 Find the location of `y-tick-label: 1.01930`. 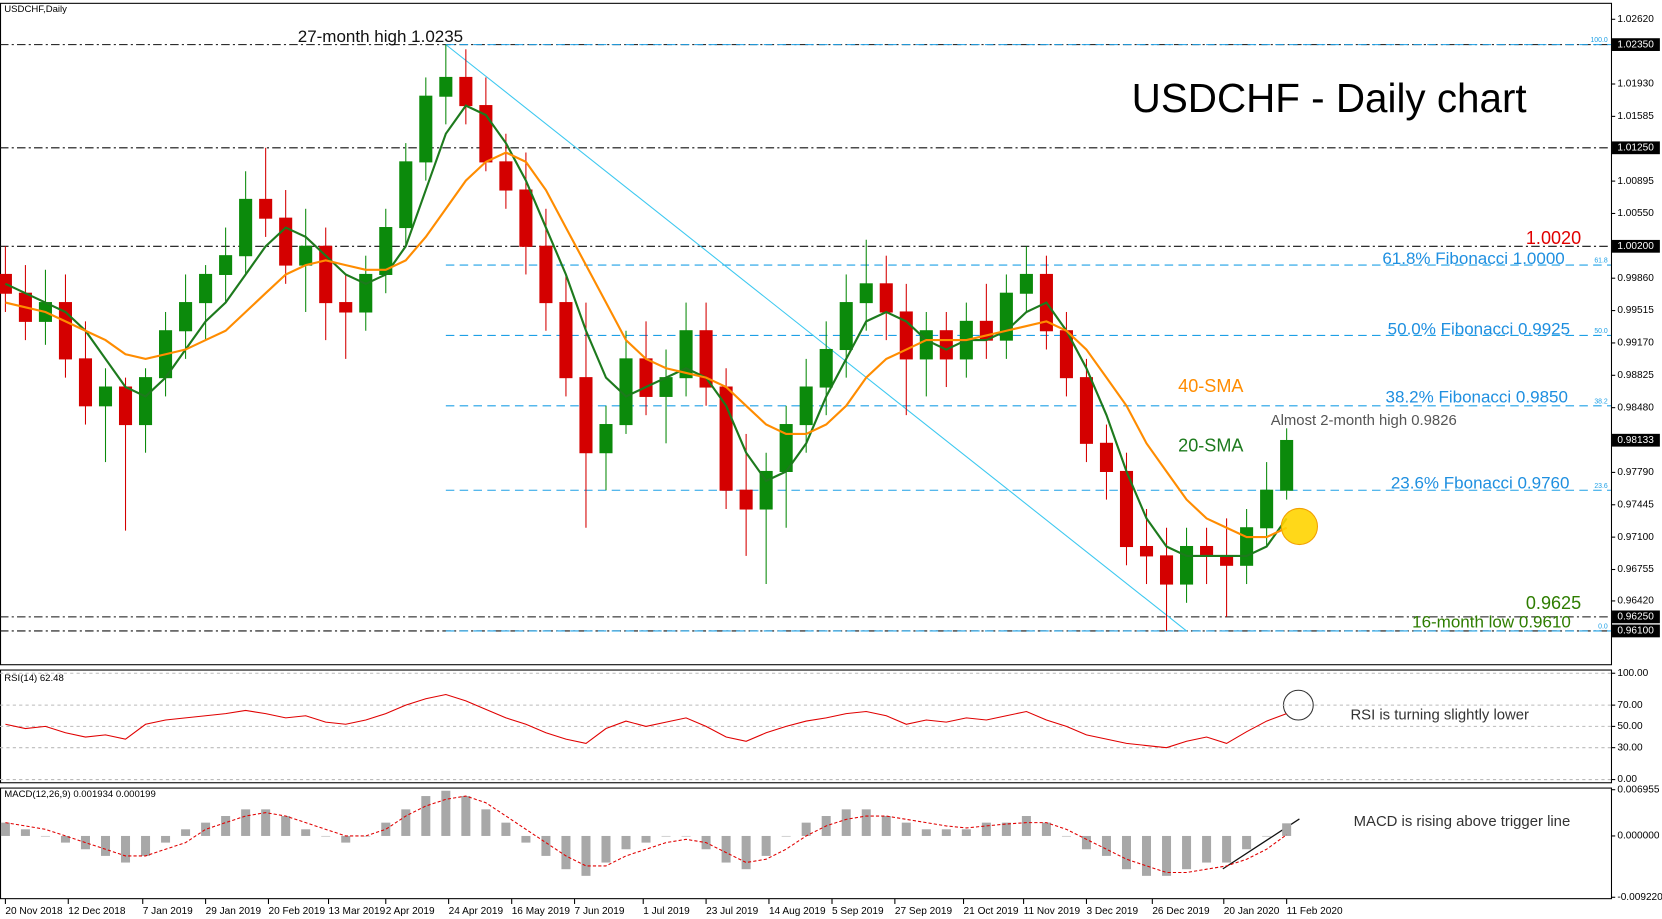

y-tick-label: 1.01930 is located at coordinates (1635, 84).